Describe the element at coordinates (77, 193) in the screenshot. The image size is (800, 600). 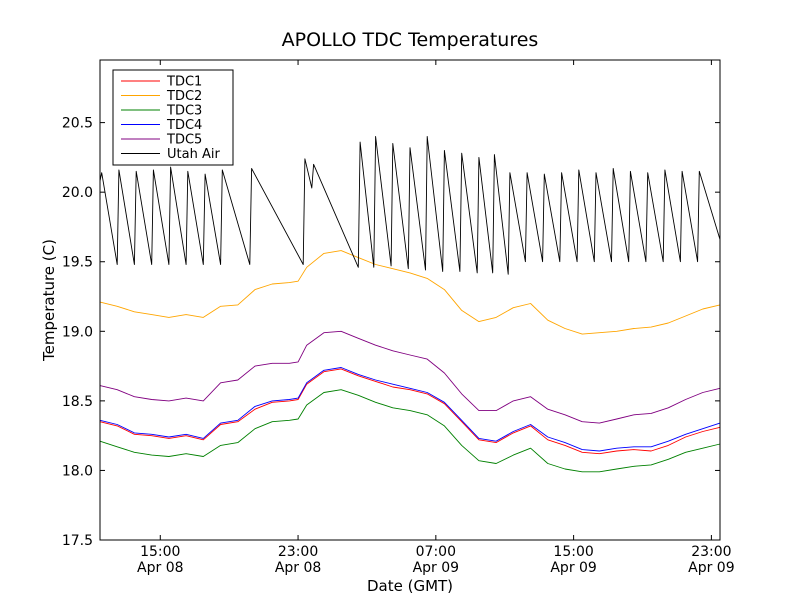
I see `y-tick-label: 20.0` at that location.